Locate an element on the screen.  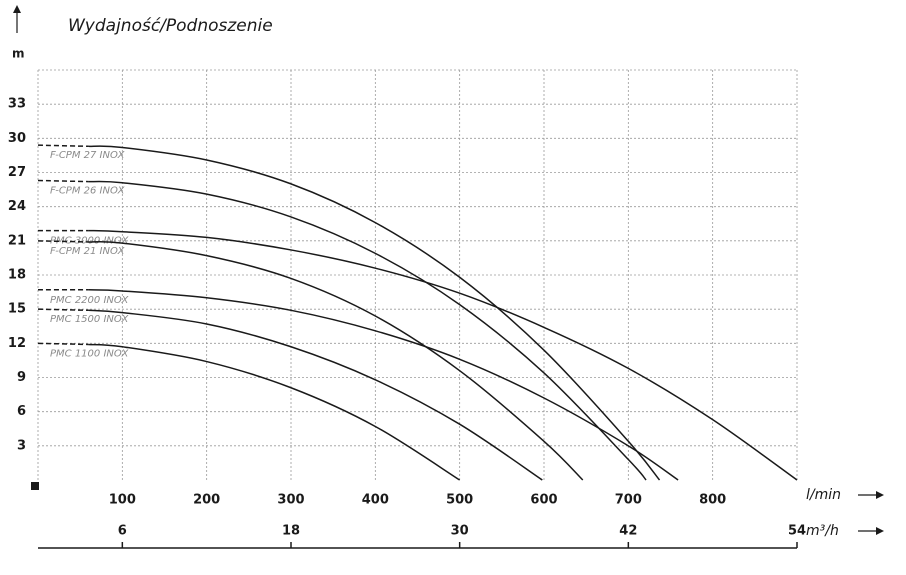
y-tick-label: 27 is located at coordinates (17, 172).